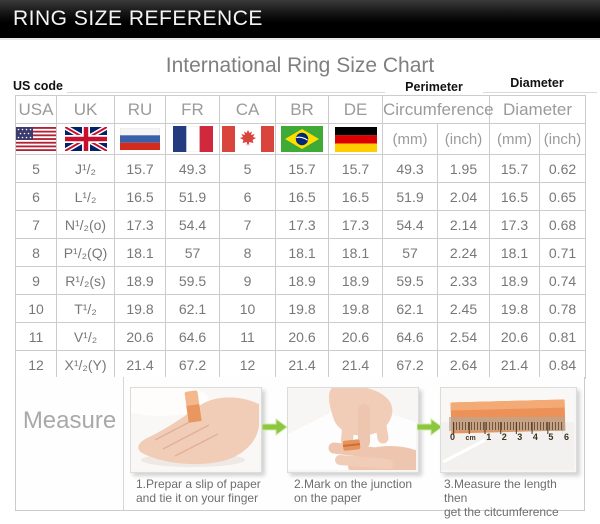 The width and height of the screenshot is (600, 524). What do you see at coordinates (140, 280) in the screenshot?
I see `size-cell: 18.9` at bounding box center [140, 280].